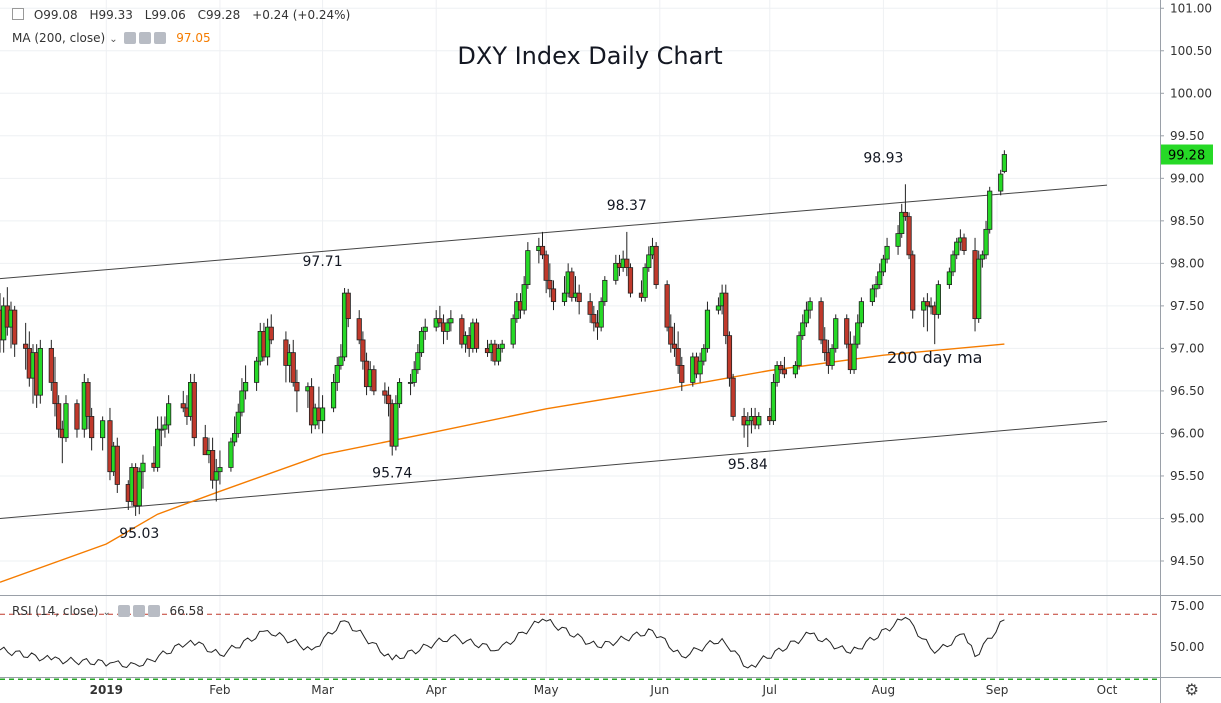 This screenshot has width=1221, height=703. I want to click on rsi-legend: RSI (14, close) ⌄ 66.58, so click(108, 611).